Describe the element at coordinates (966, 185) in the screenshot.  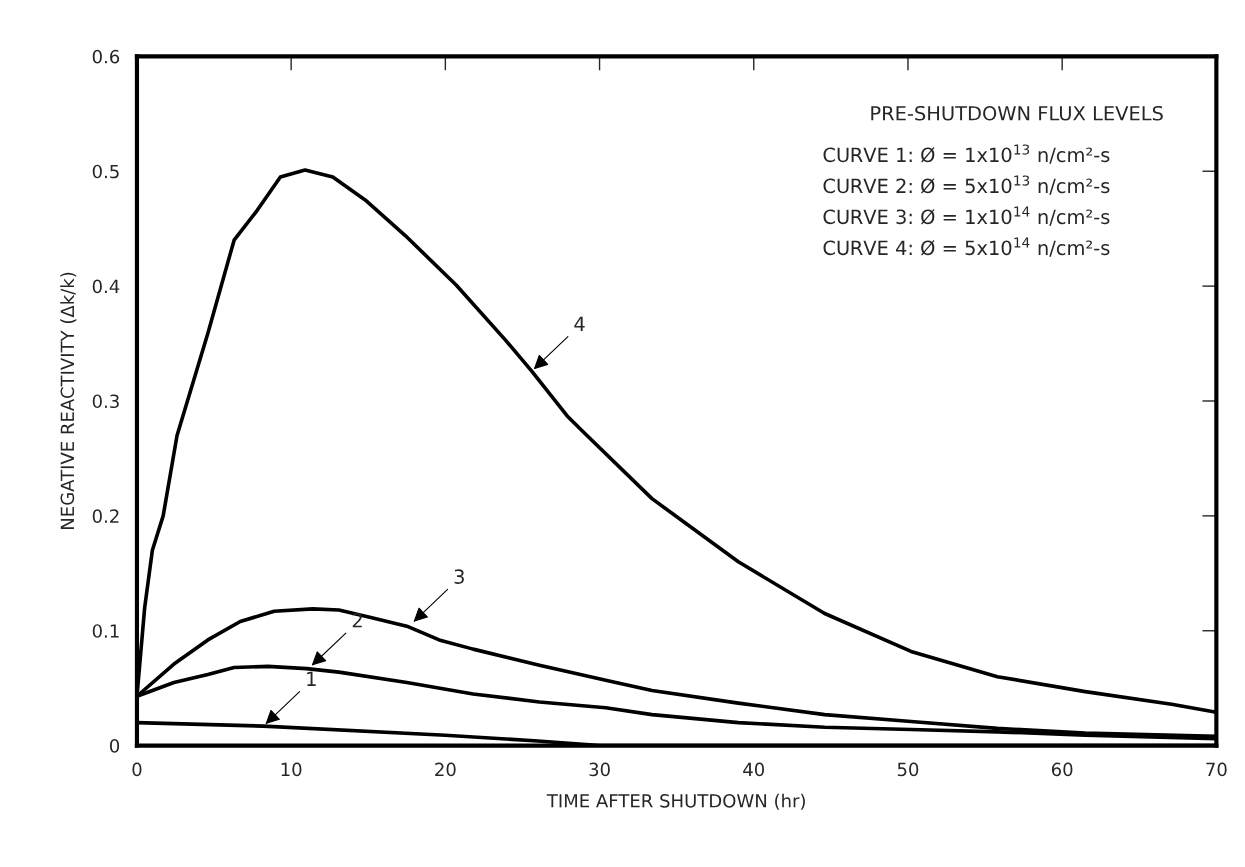
I see `annotation: CURVE 2: Ø = 5x10$^{13}$ n/cm²-s` at that location.